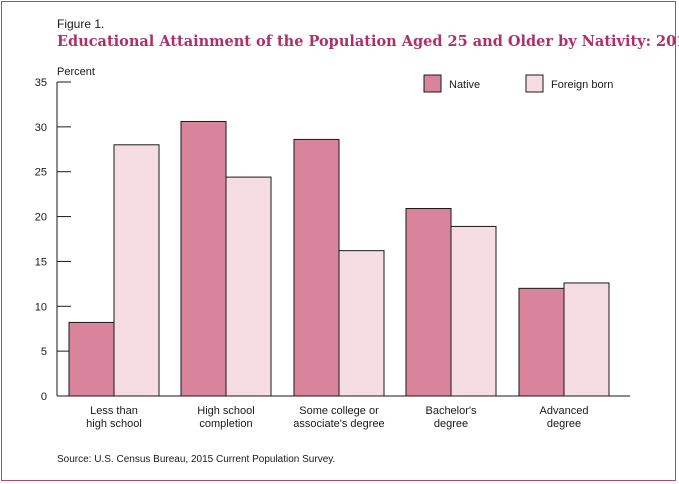 The width and height of the screenshot is (679, 484). Describe the element at coordinates (339, 411) in the screenshot. I see `category-label: Some college or` at that location.